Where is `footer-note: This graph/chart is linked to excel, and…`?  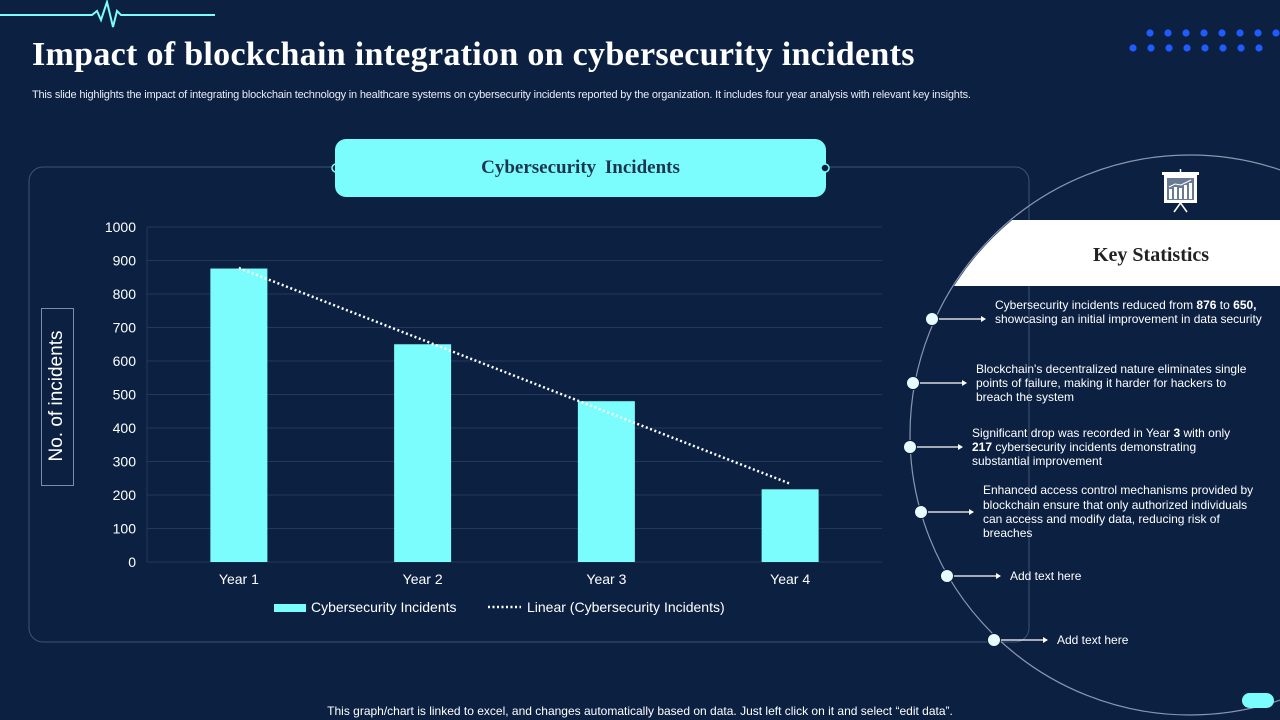 footer-note: This graph/chart is linked to excel, and… is located at coordinates (640, 711).